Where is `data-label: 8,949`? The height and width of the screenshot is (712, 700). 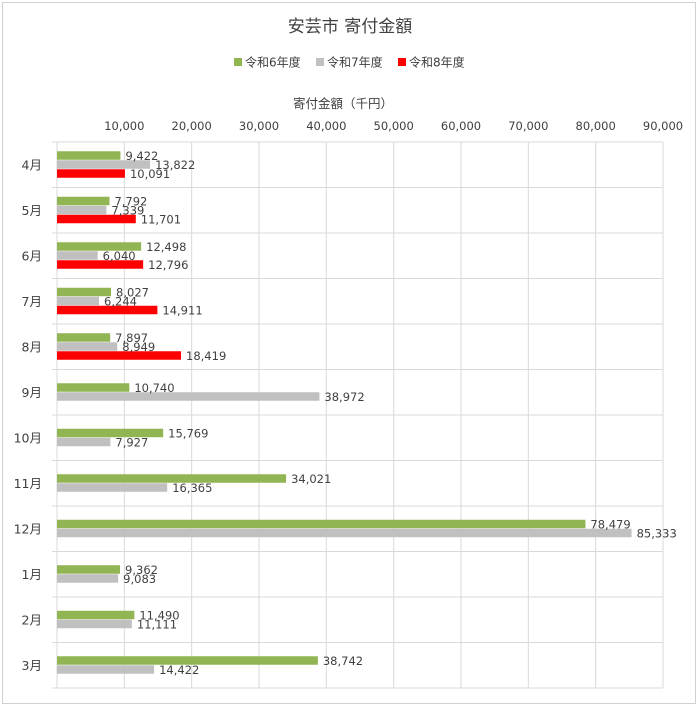
data-label: 8,949 is located at coordinates (138, 347).